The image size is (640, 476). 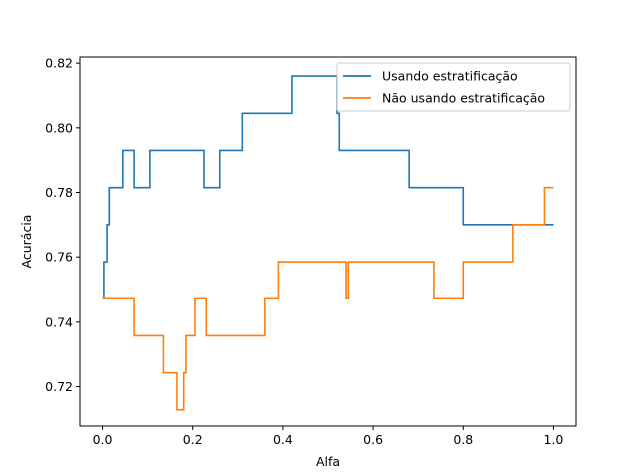 I want to click on y-axis-label: Acurácia, so click(x=26, y=242).